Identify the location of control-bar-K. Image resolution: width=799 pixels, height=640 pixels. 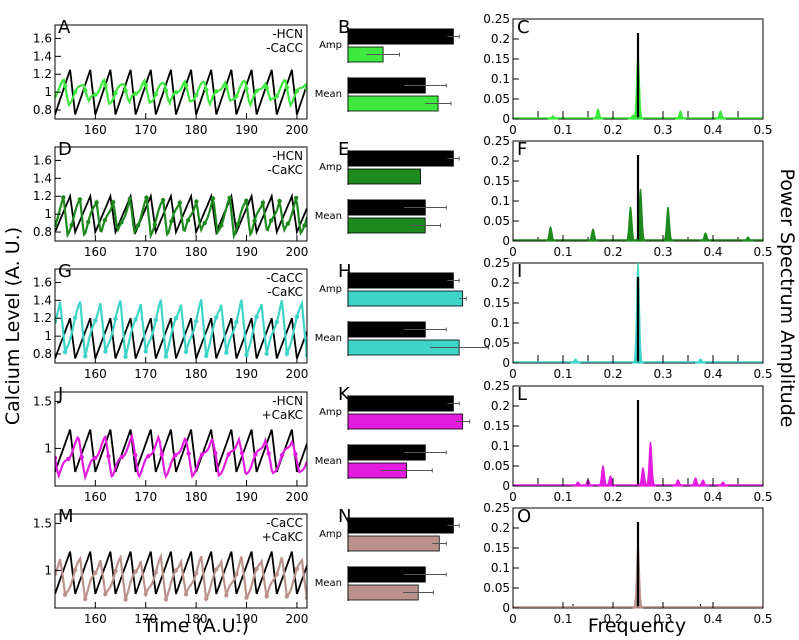
(400, 403).